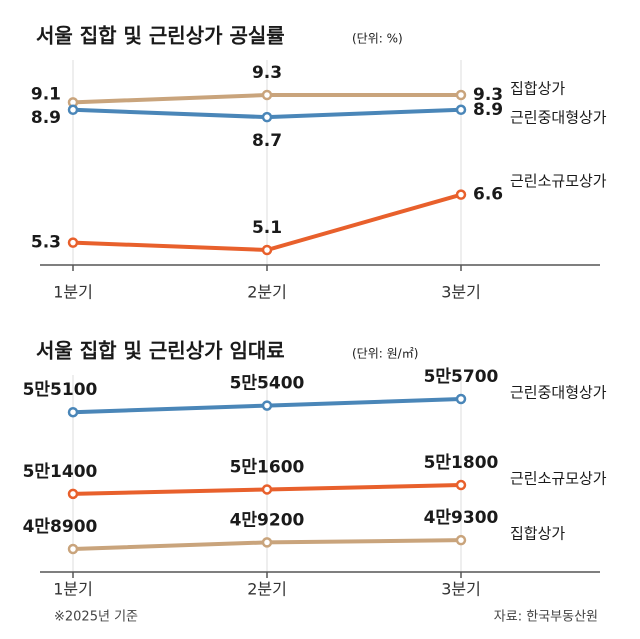 Image resolution: width=640 pixels, height=639 pixels. Describe the element at coordinates (377, 39) in the screenshot. I see `chart-subtitle: (단위: %)` at that location.